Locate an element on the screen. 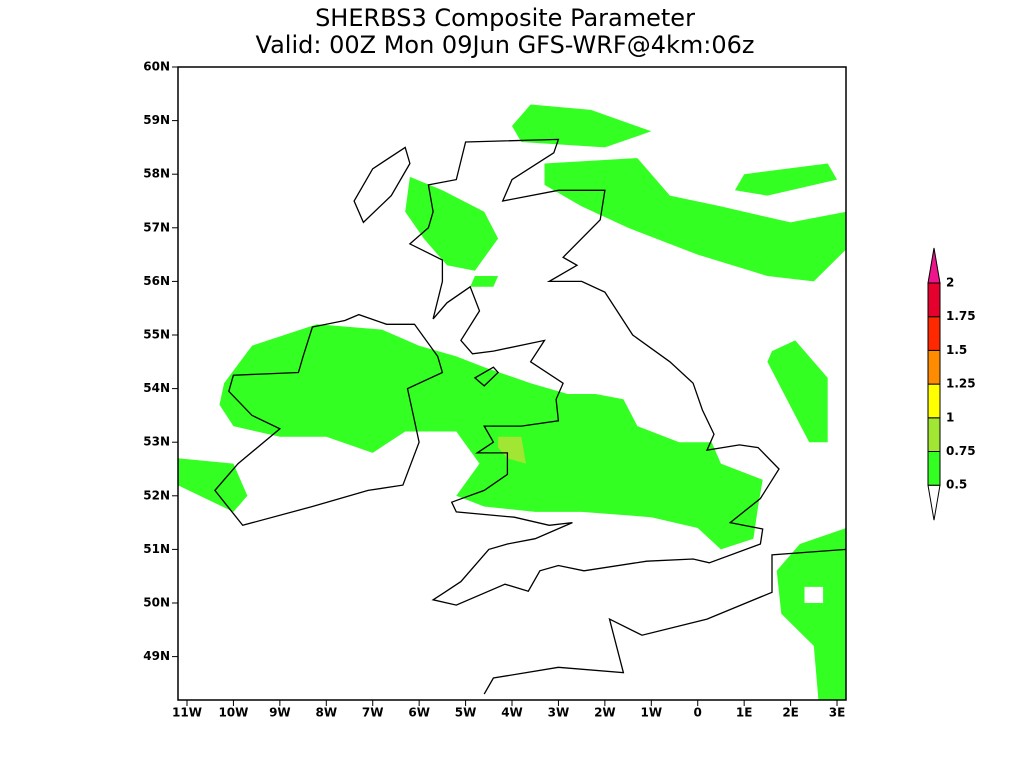  lon-label: 10W is located at coordinates (233, 713).